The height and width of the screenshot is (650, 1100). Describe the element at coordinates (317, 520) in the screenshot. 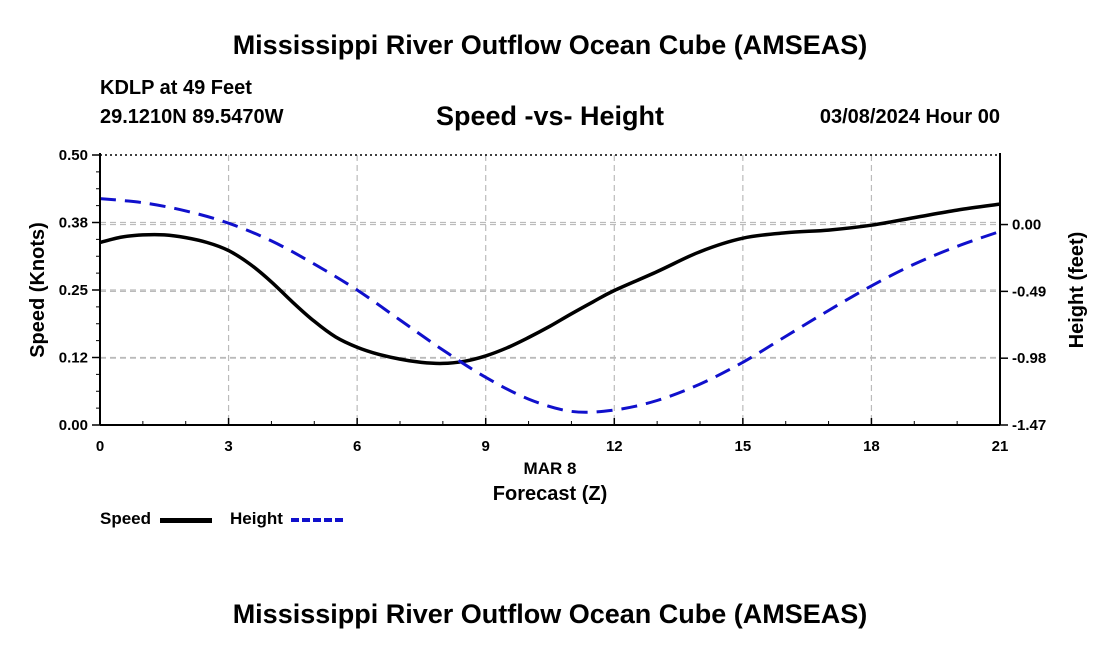

I see `legend-height-swatch` at that location.